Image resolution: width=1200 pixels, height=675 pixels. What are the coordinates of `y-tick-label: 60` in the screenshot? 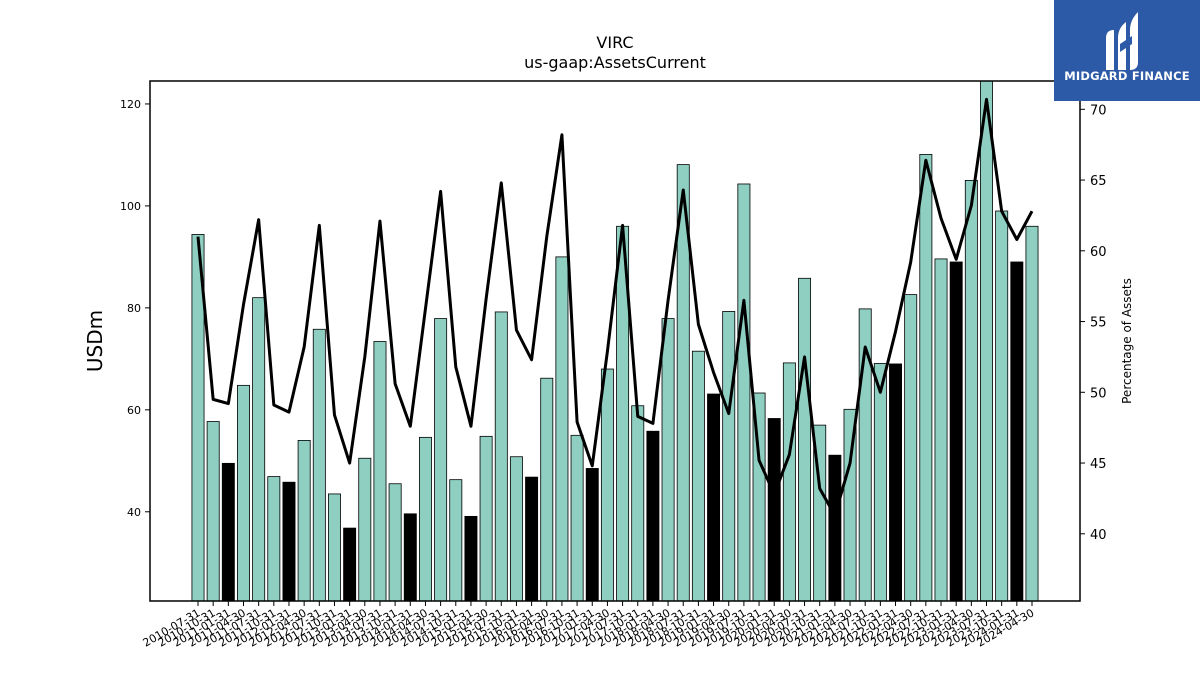 It's located at (134, 410).